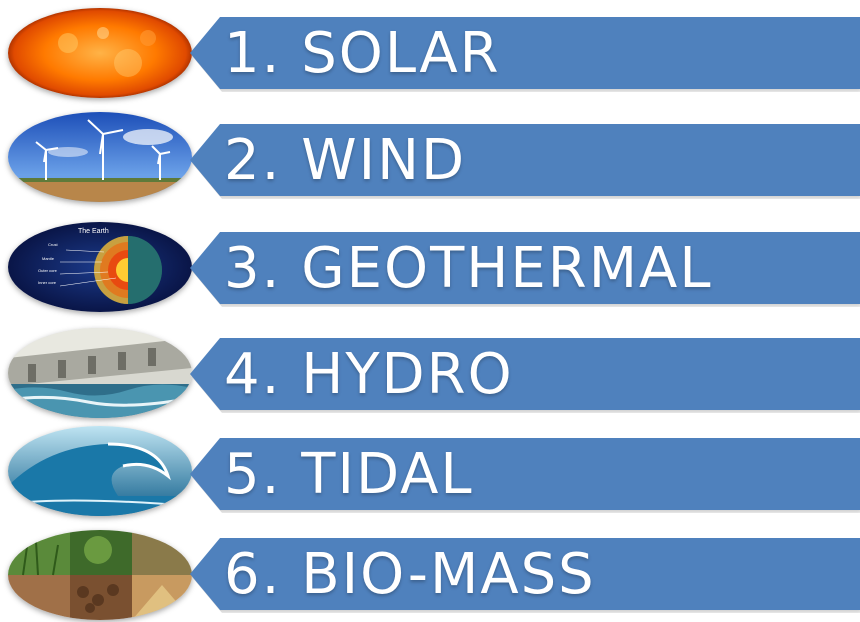 The width and height of the screenshot is (860, 622). What do you see at coordinates (362, 53) in the screenshot?
I see `item-label: 1. SOLAR` at bounding box center [362, 53].